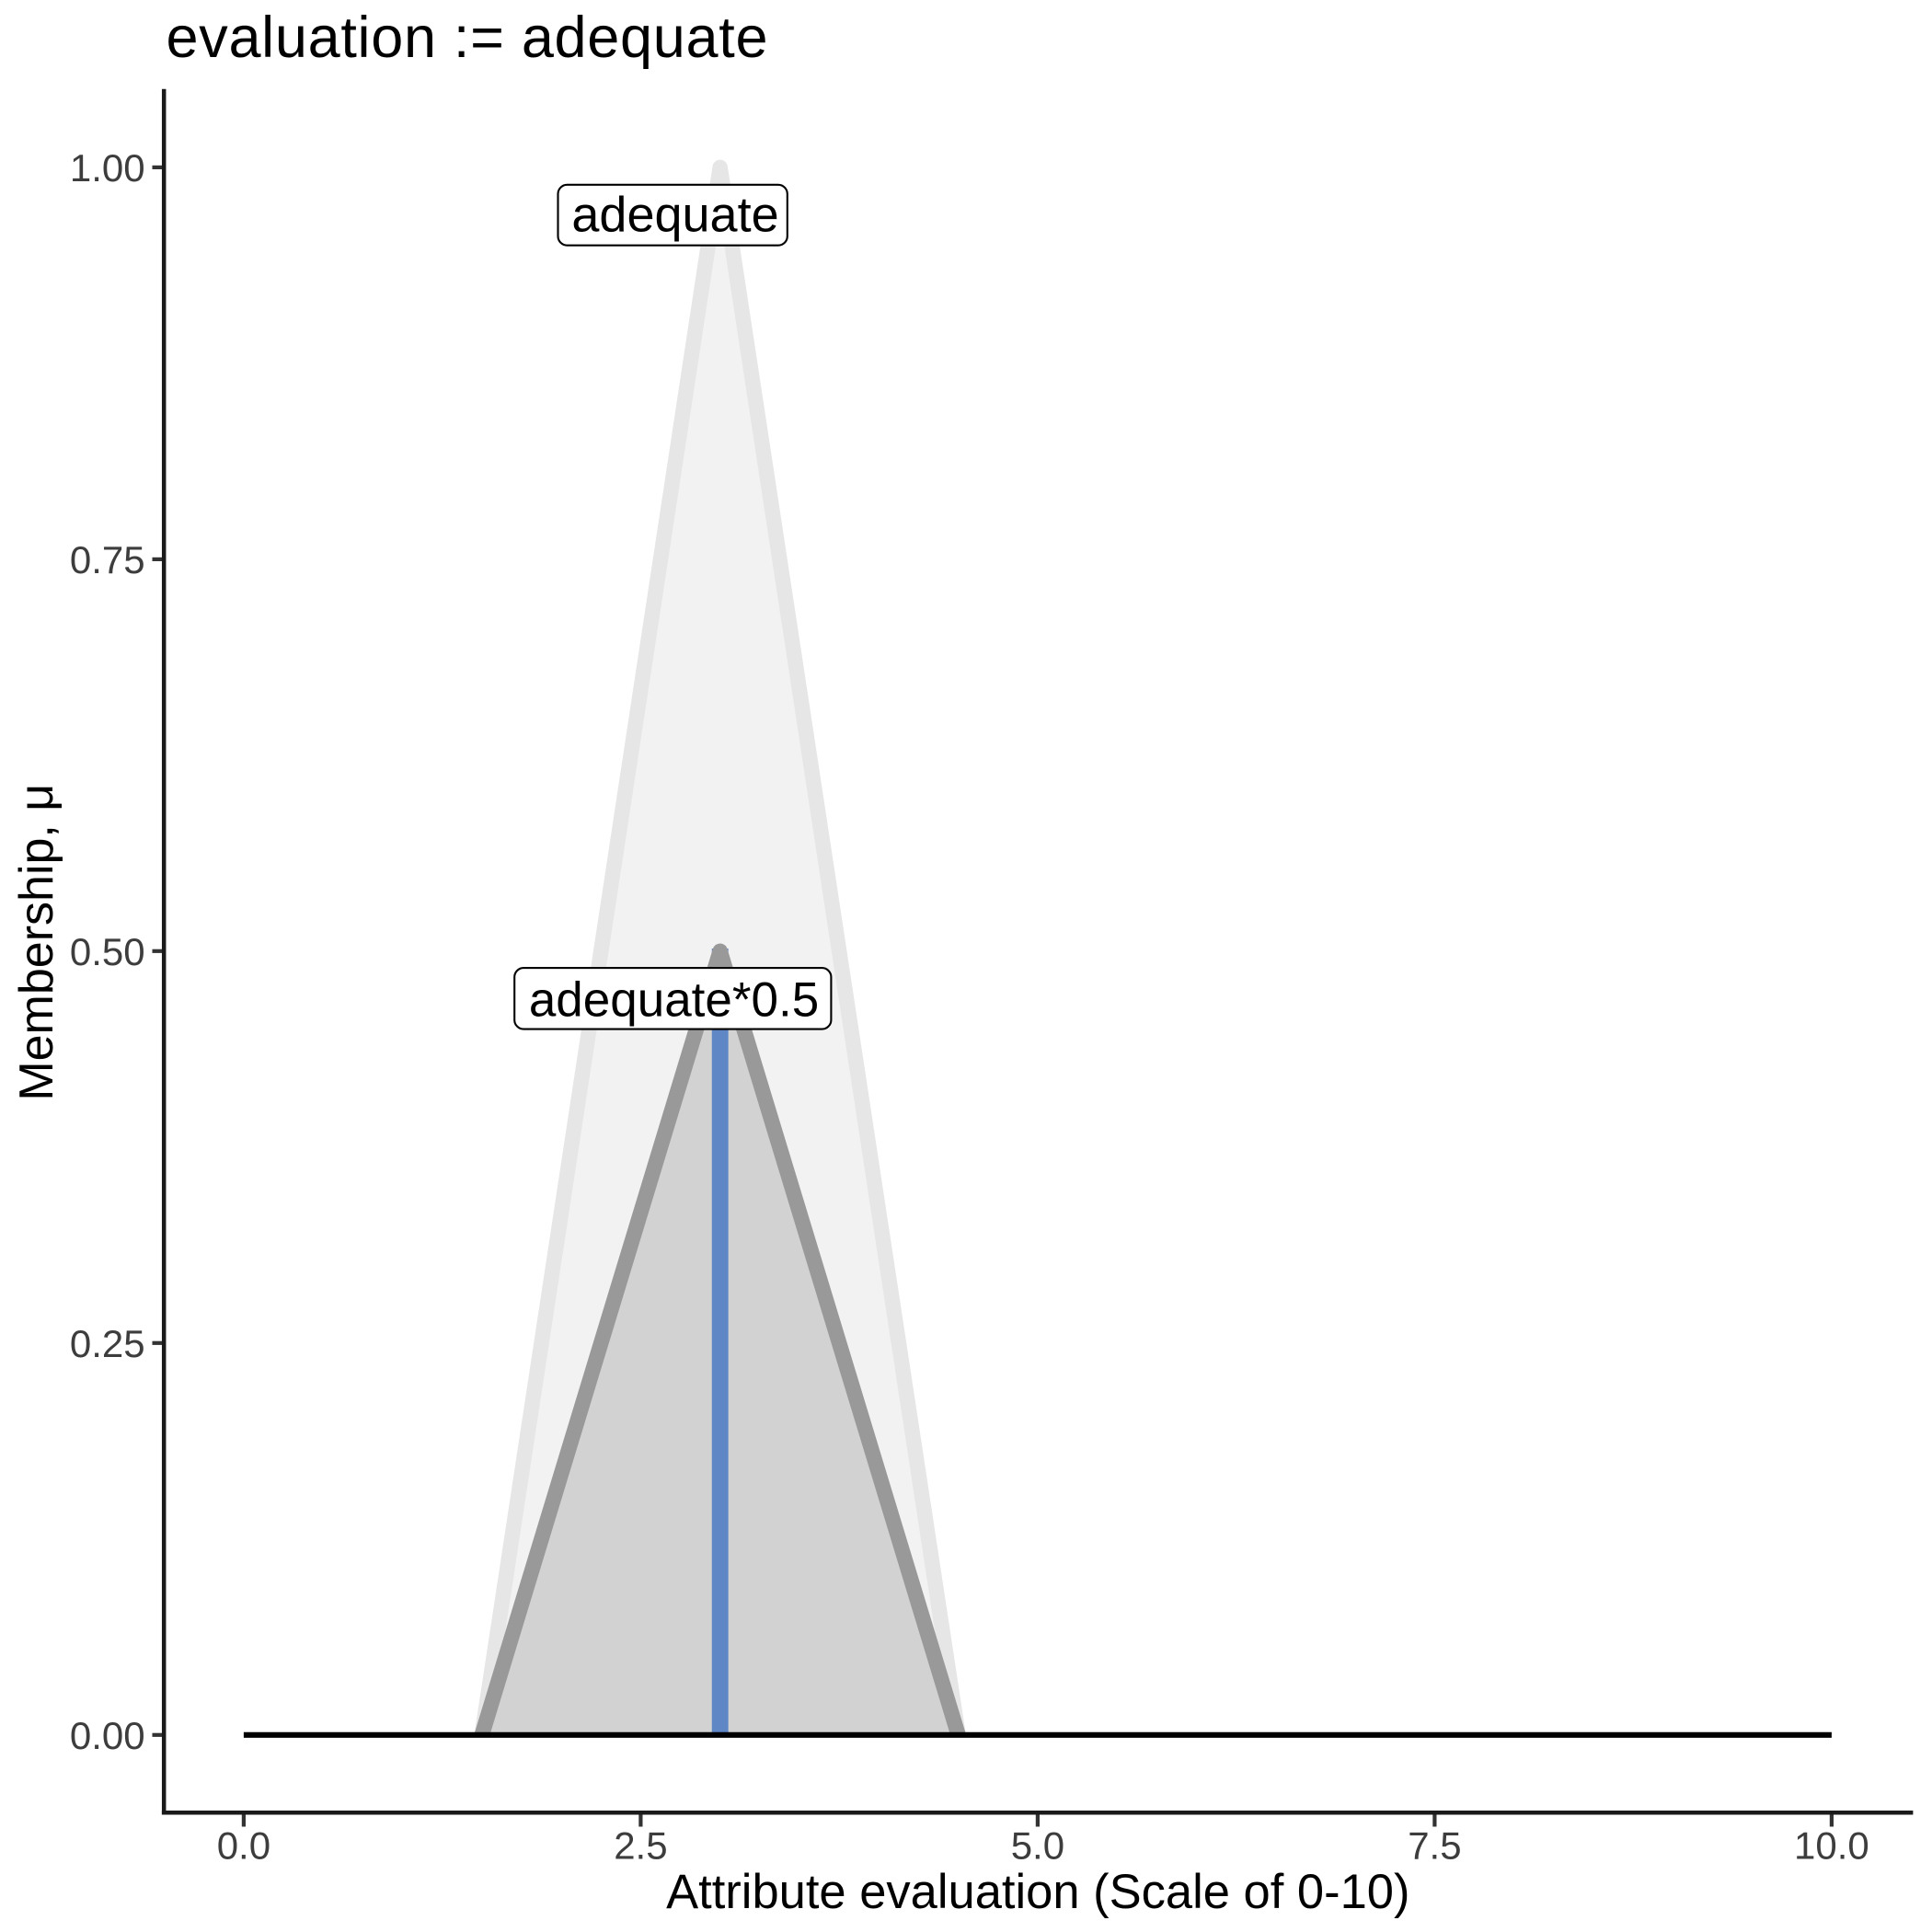 The image size is (1932, 1932). What do you see at coordinates (674, 1000) in the screenshot?
I see `svg-text: adequate*0.5` at bounding box center [674, 1000].